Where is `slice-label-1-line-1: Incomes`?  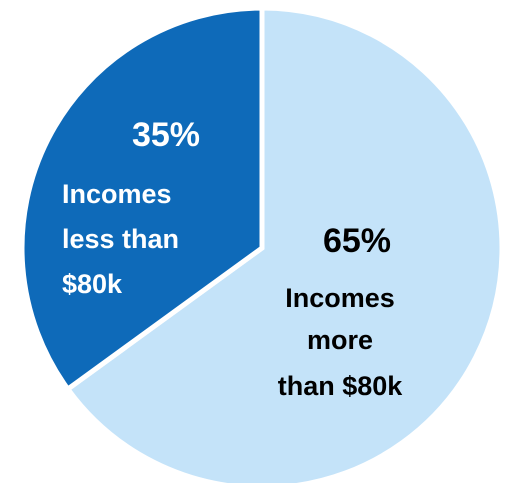 slice-label-1-line-1: Incomes is located at coordinates (340, 298).